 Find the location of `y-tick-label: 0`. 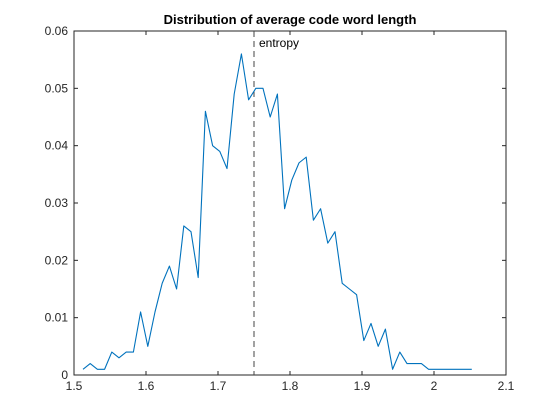

y-tick-label: 0 is located at coordinates (64, 375).